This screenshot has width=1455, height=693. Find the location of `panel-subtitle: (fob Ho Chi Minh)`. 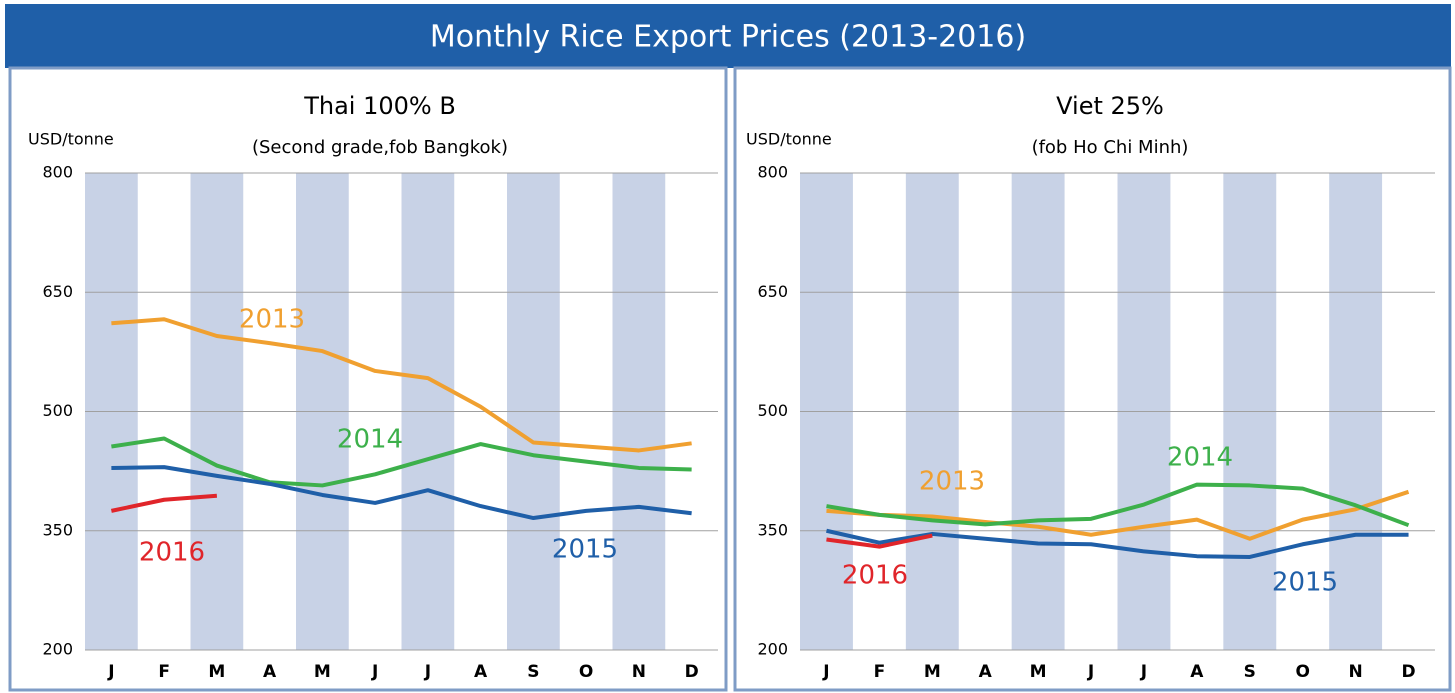

panel-subtitle: (fob Ho Chi Minh) is located at coordinates (1110, 147).